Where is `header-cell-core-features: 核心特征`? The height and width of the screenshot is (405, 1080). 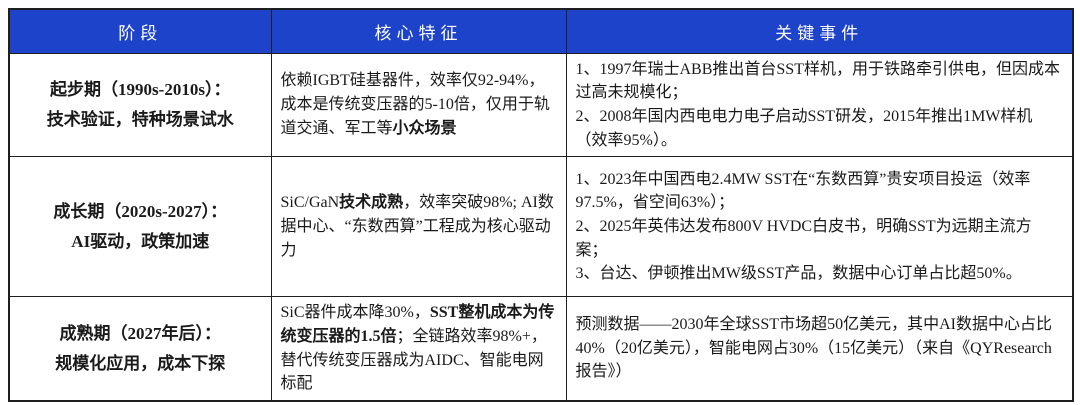
header-cell-core-features: 核心特征 is located at coordinates (418, 31).